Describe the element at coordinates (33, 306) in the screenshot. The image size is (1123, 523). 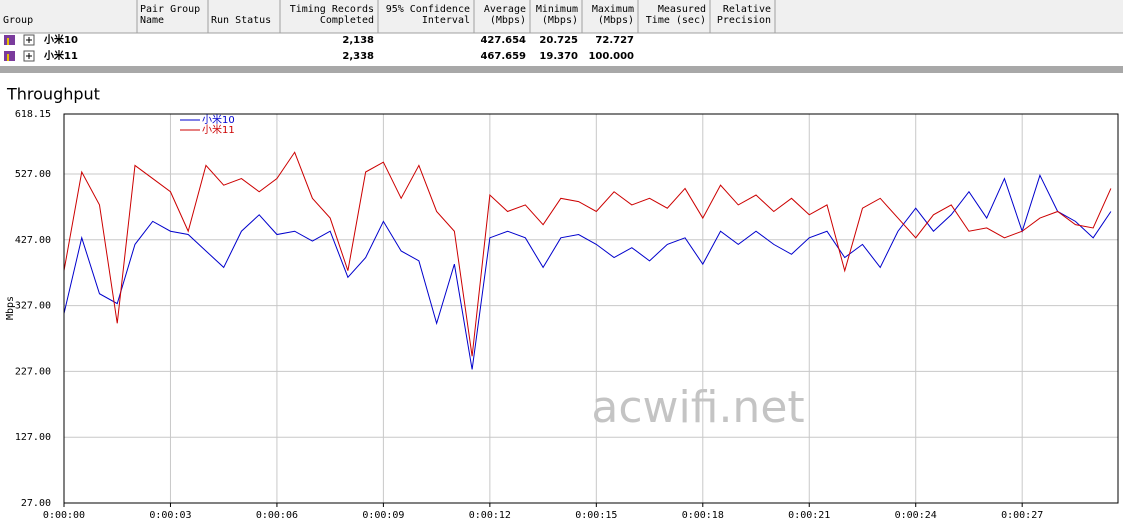
I see `y-tick-label: 327.00` at that location.